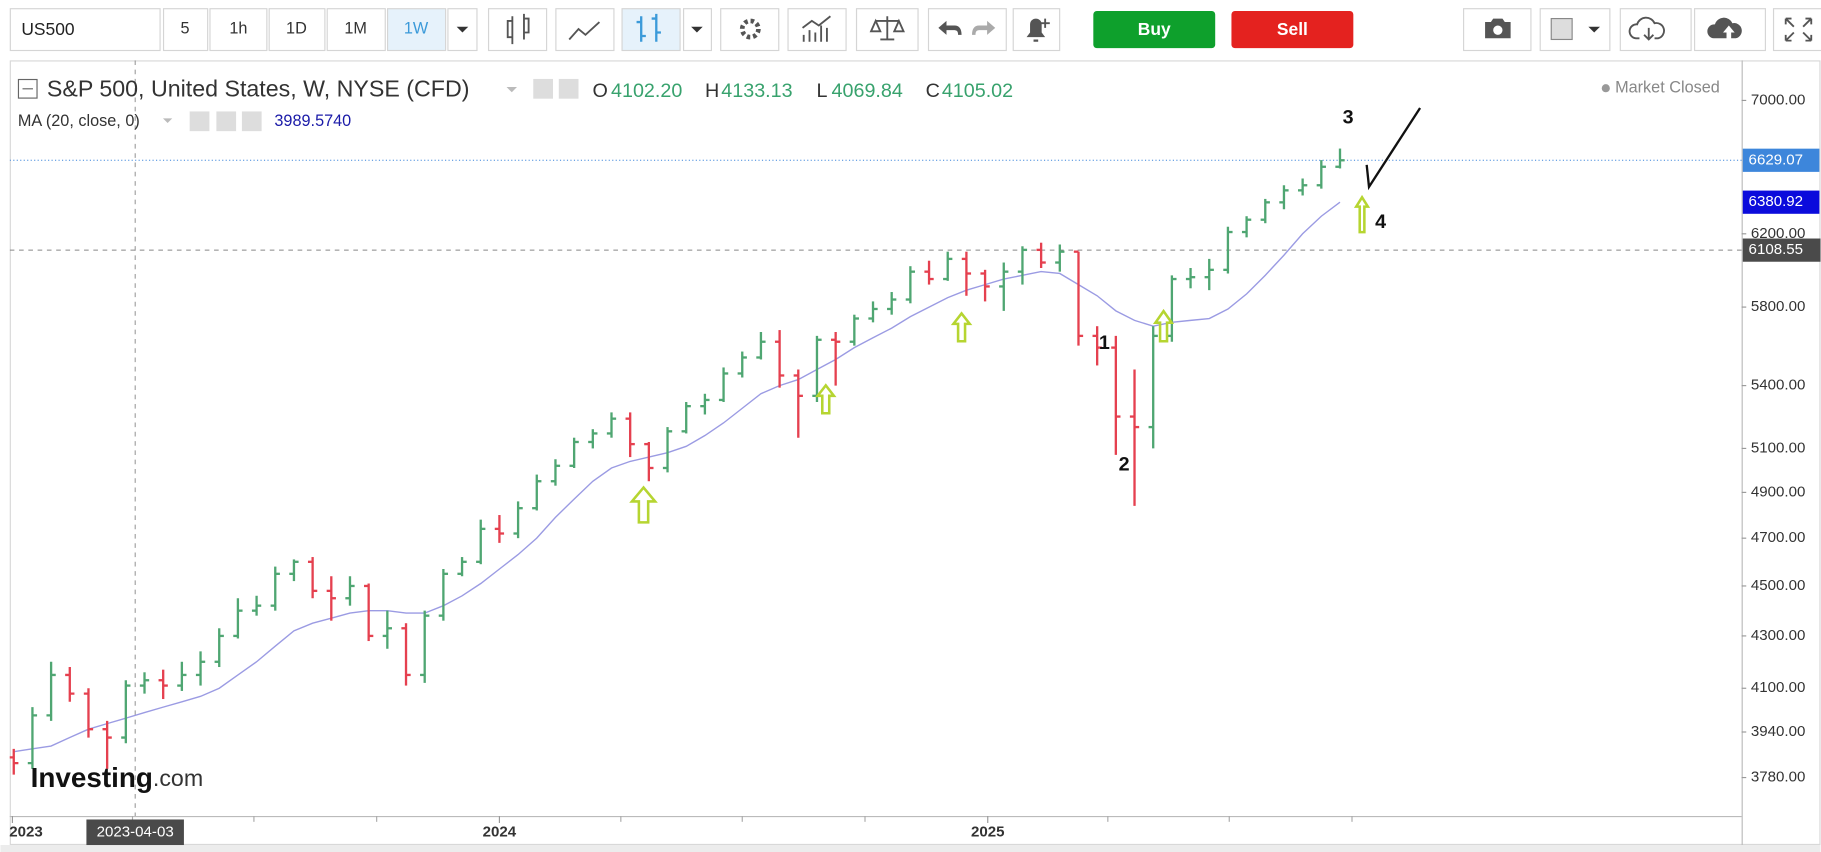  I want to click on y-tick-label: 4500.00, so click(1778, 585).